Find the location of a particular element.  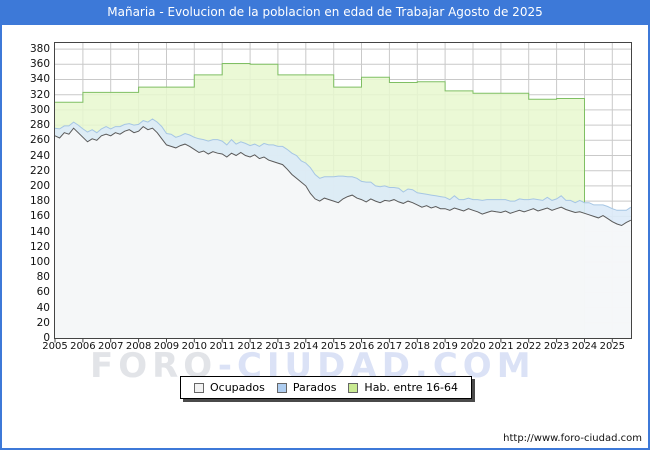

x-tick-2017: 2017 is located at coordinates (389, 346).